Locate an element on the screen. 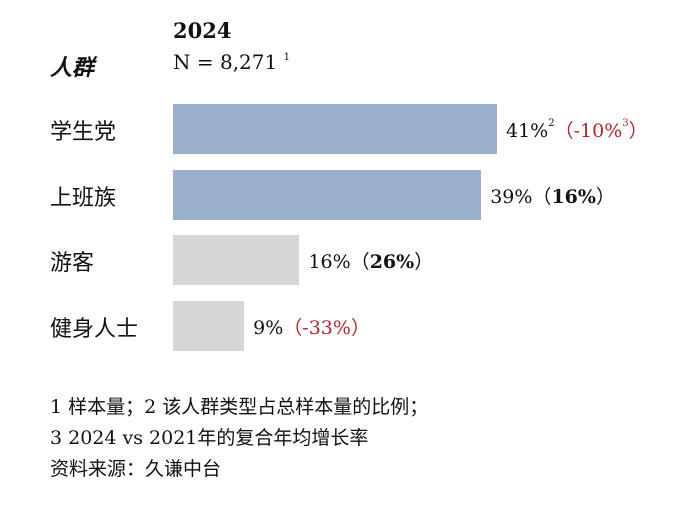 The image size is (680, 505). category-label: 健身人士 is located at coordinates (94, 329).